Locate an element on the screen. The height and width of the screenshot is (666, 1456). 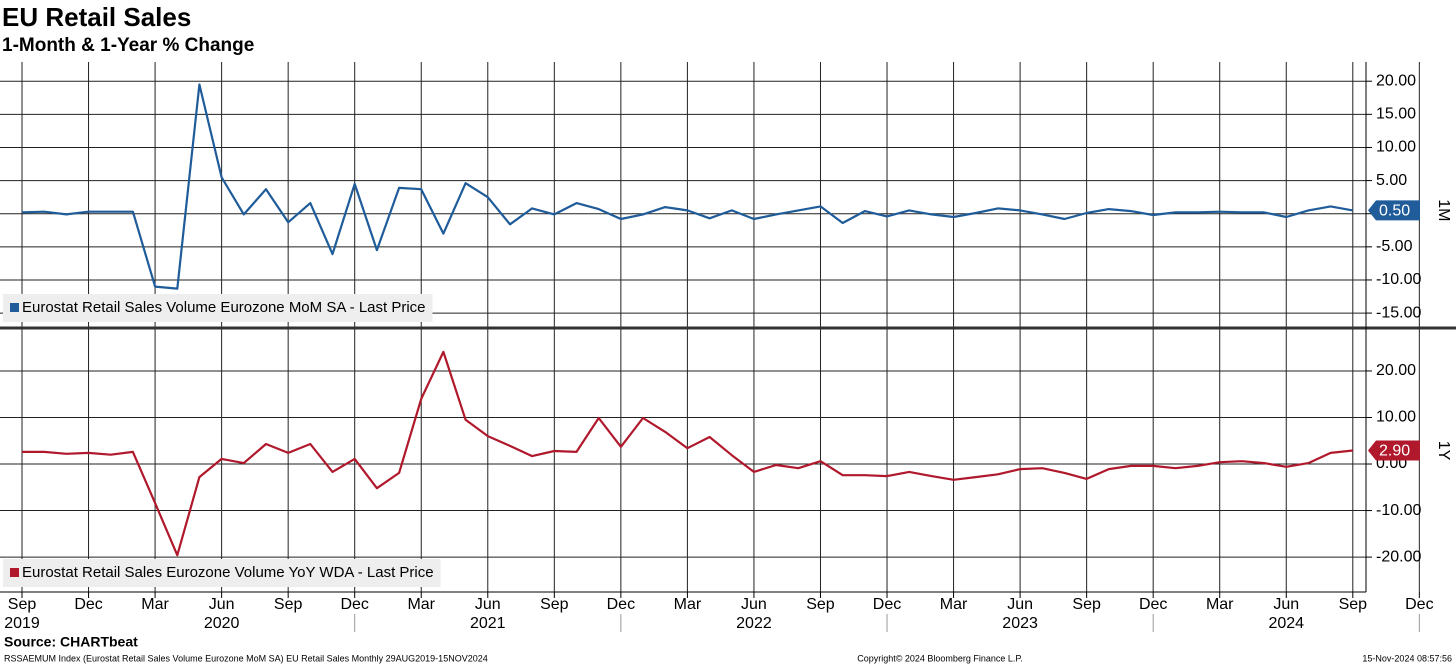
x-year-label: 2019 is located at coordinates (22, 623).